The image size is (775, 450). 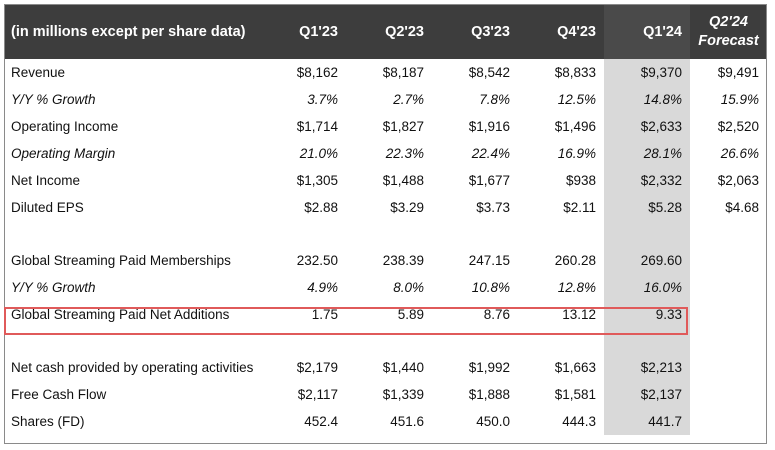 I want to click on cell-q3-23: $1,677, so click(x=489, y=180).